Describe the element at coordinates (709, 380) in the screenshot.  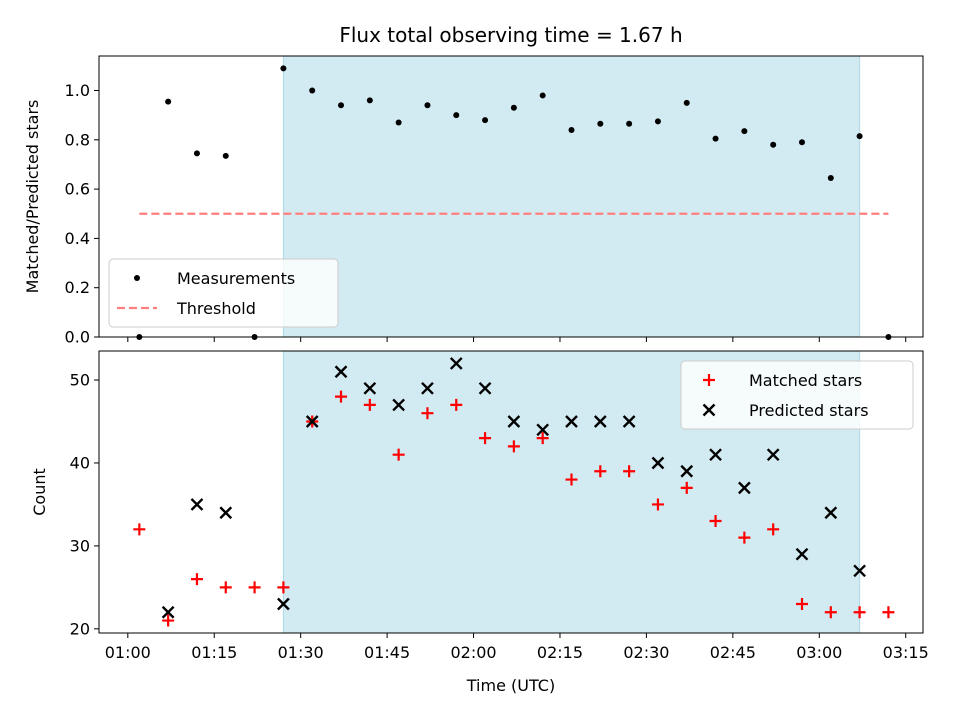
I see `legend-matched-swatch` at that location.